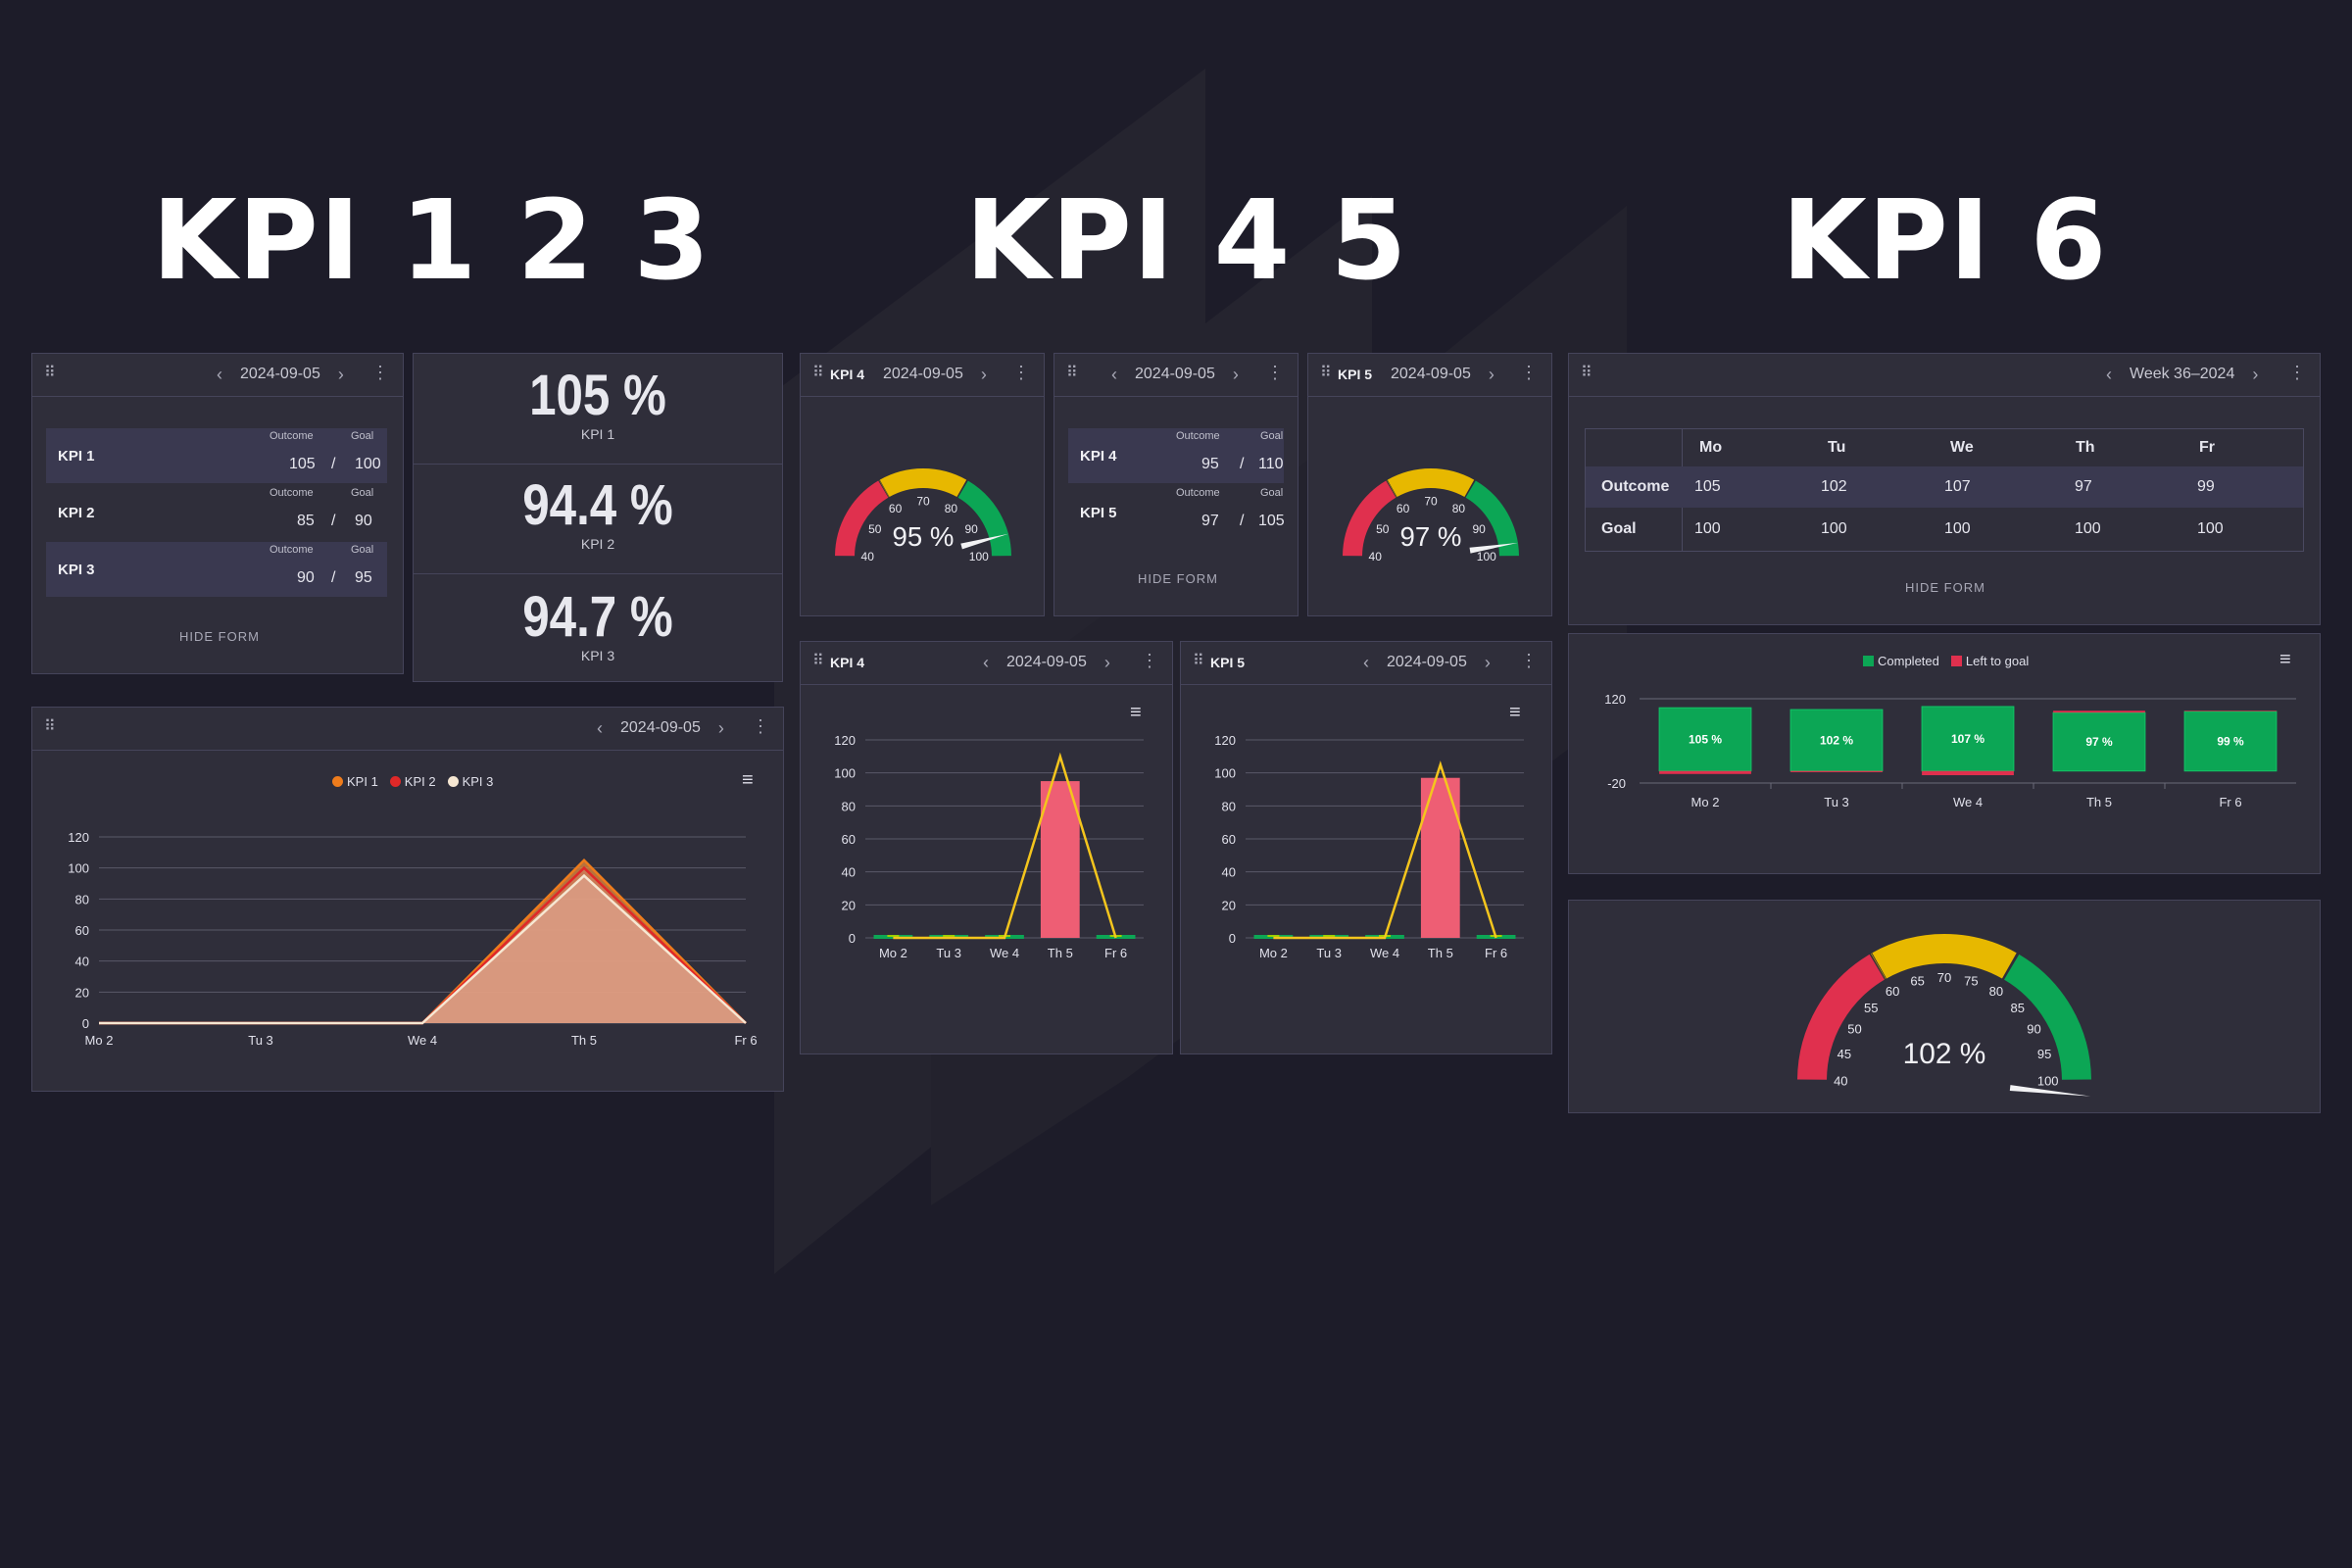  What do you see at coordinates (412, 781) in the screenshot?
I see `legend-item-kpi2: KPI 2` at bounding box center [412, 781].